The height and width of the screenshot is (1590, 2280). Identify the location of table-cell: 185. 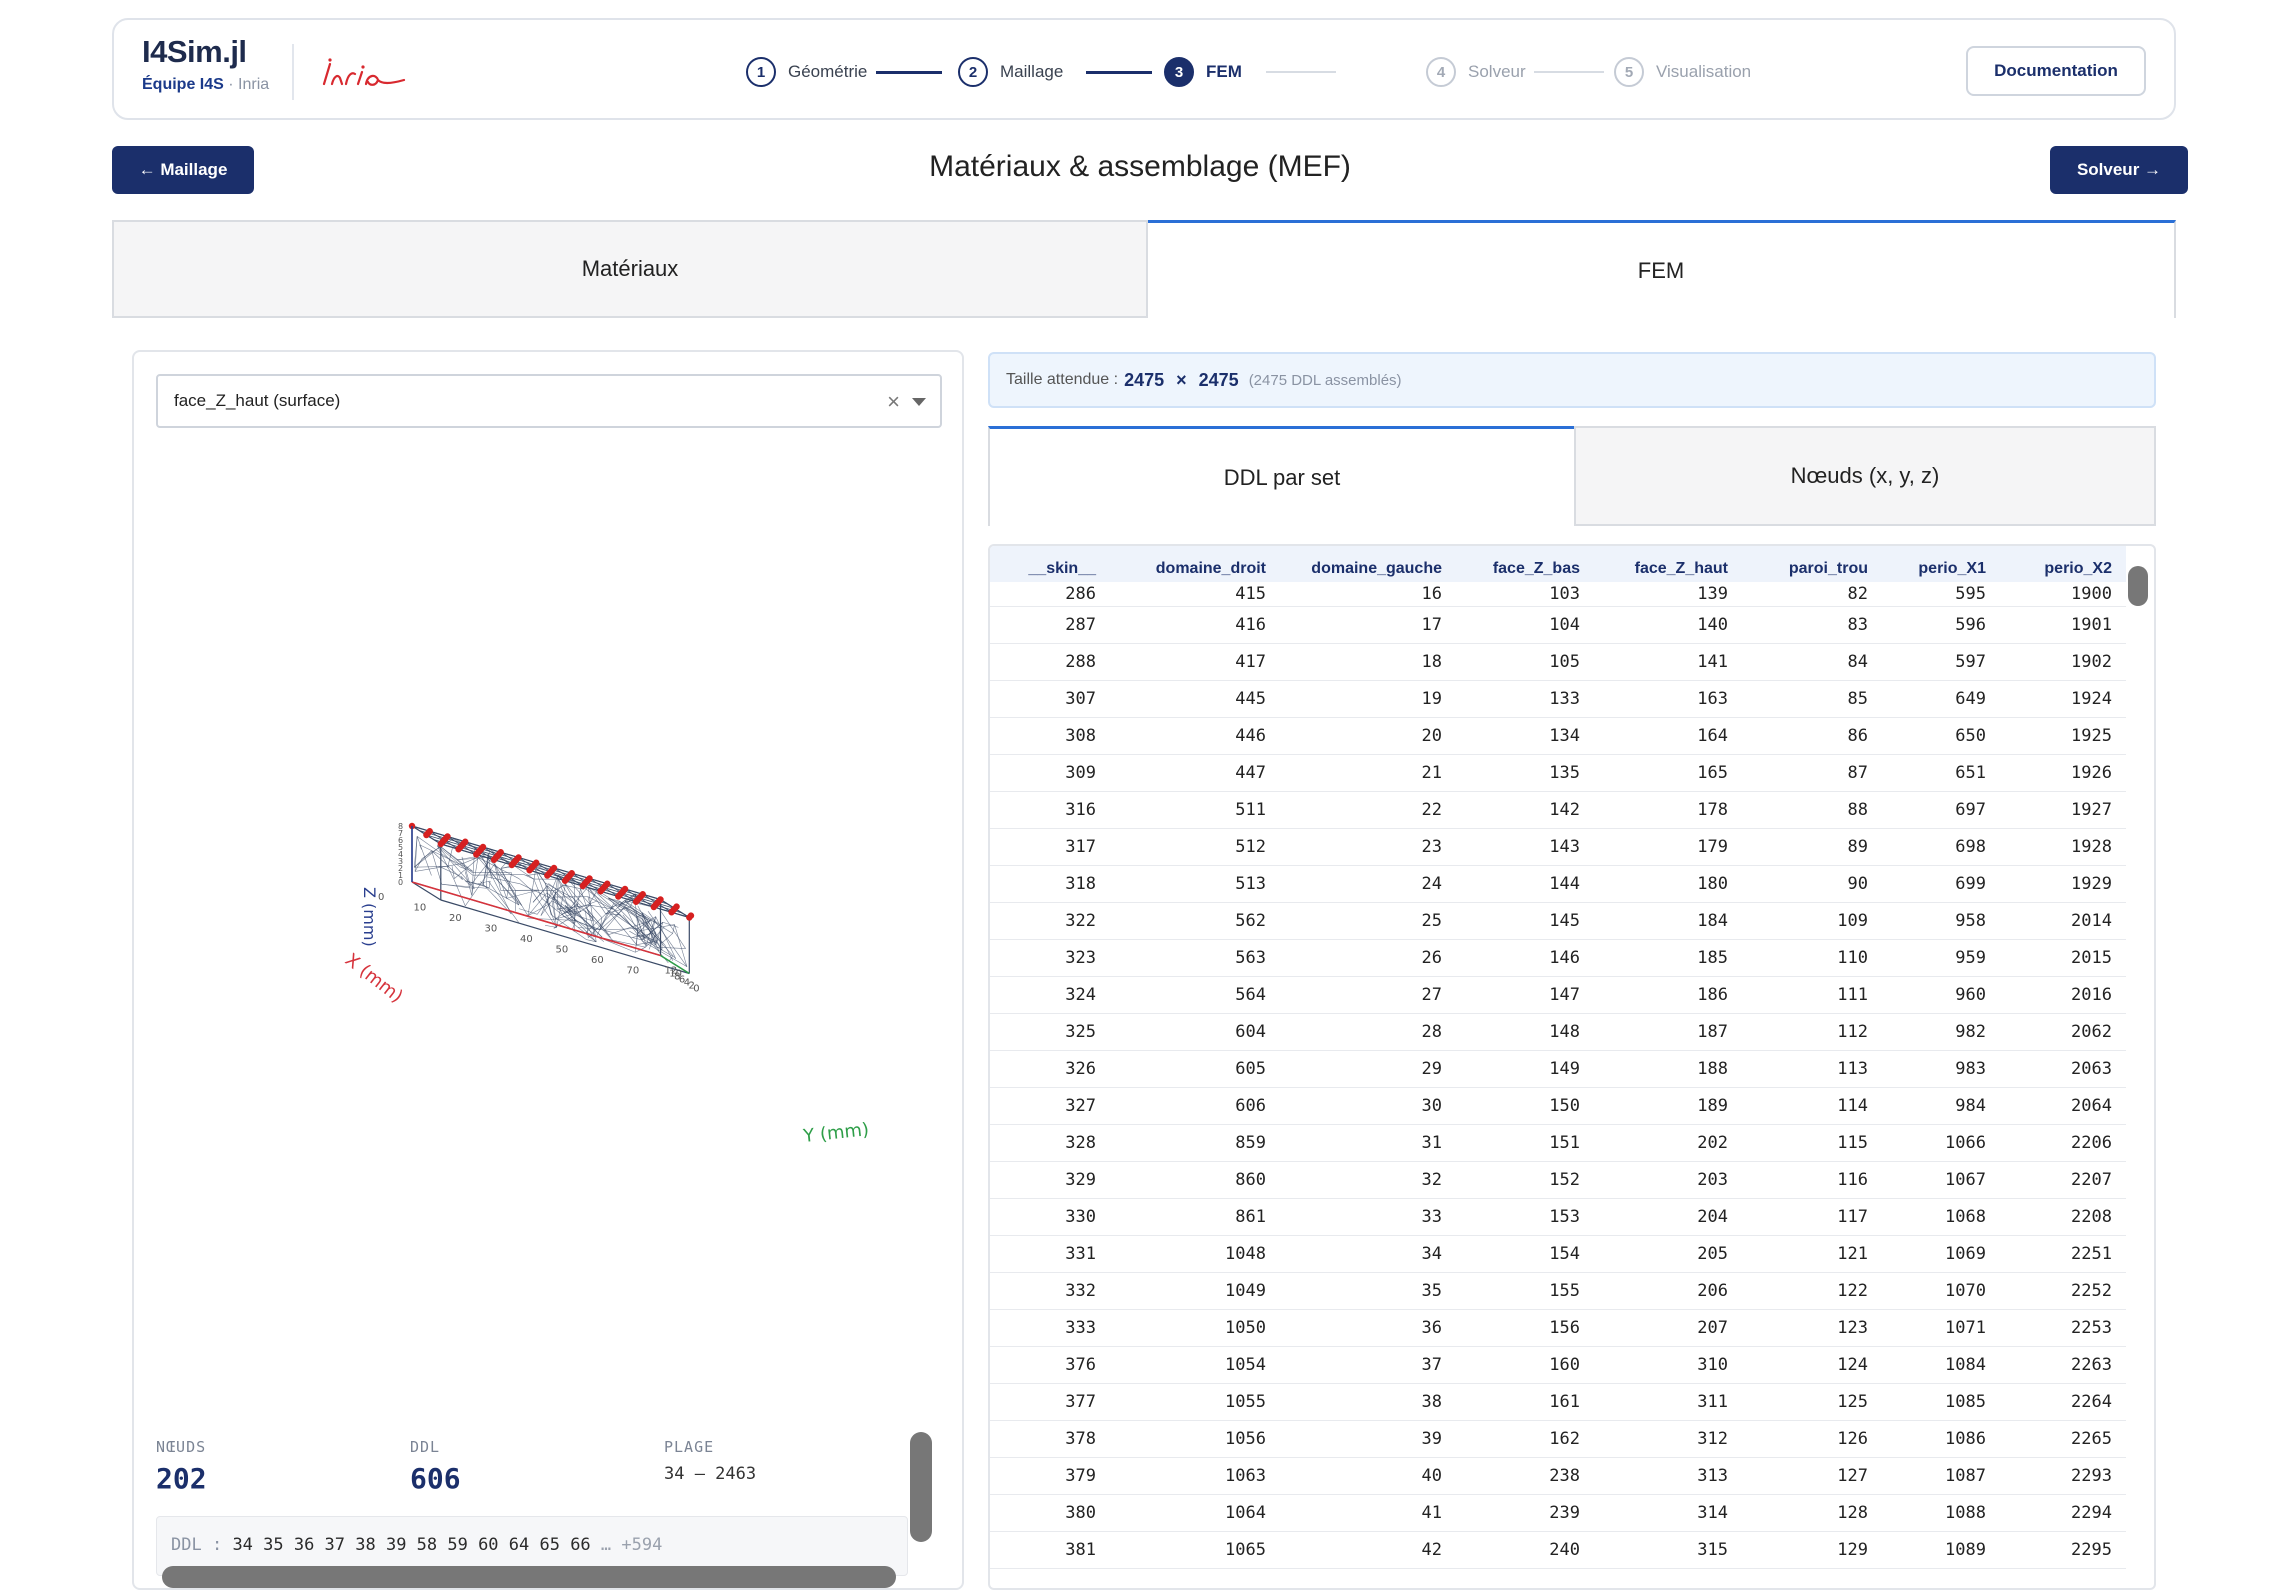
(1668, 957).